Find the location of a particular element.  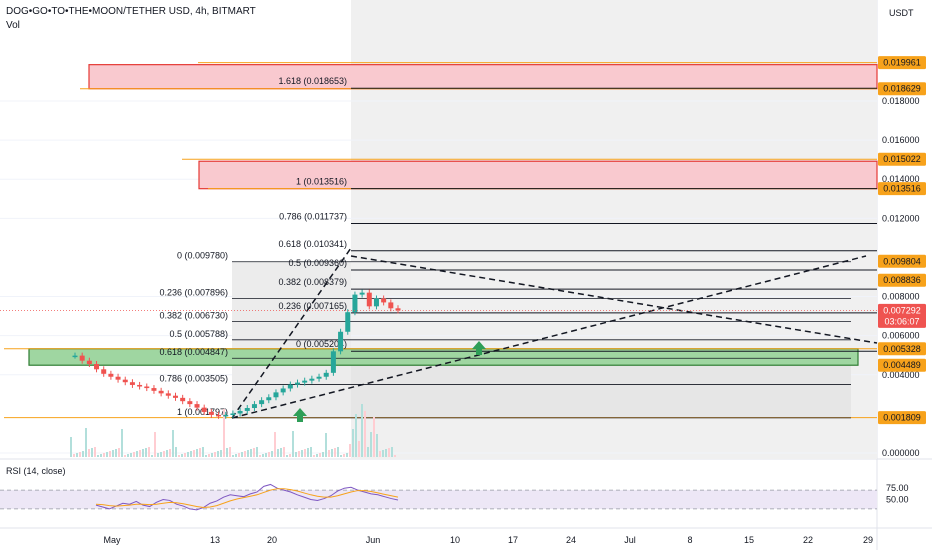

impulse-trendline is located at coordinates (291, 333).